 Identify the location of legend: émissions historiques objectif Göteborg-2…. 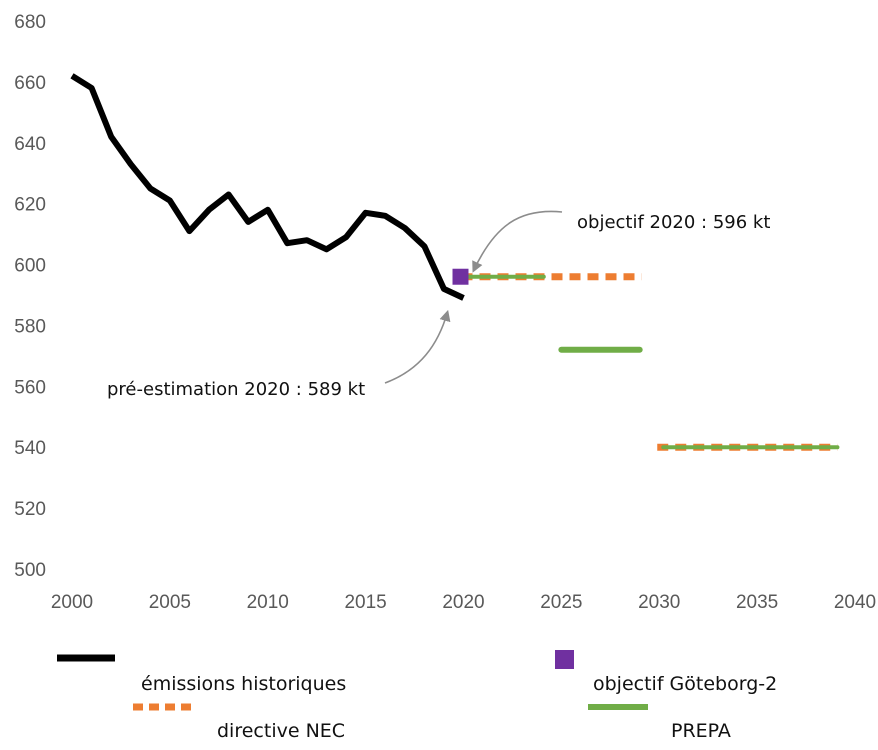
(417, 696).